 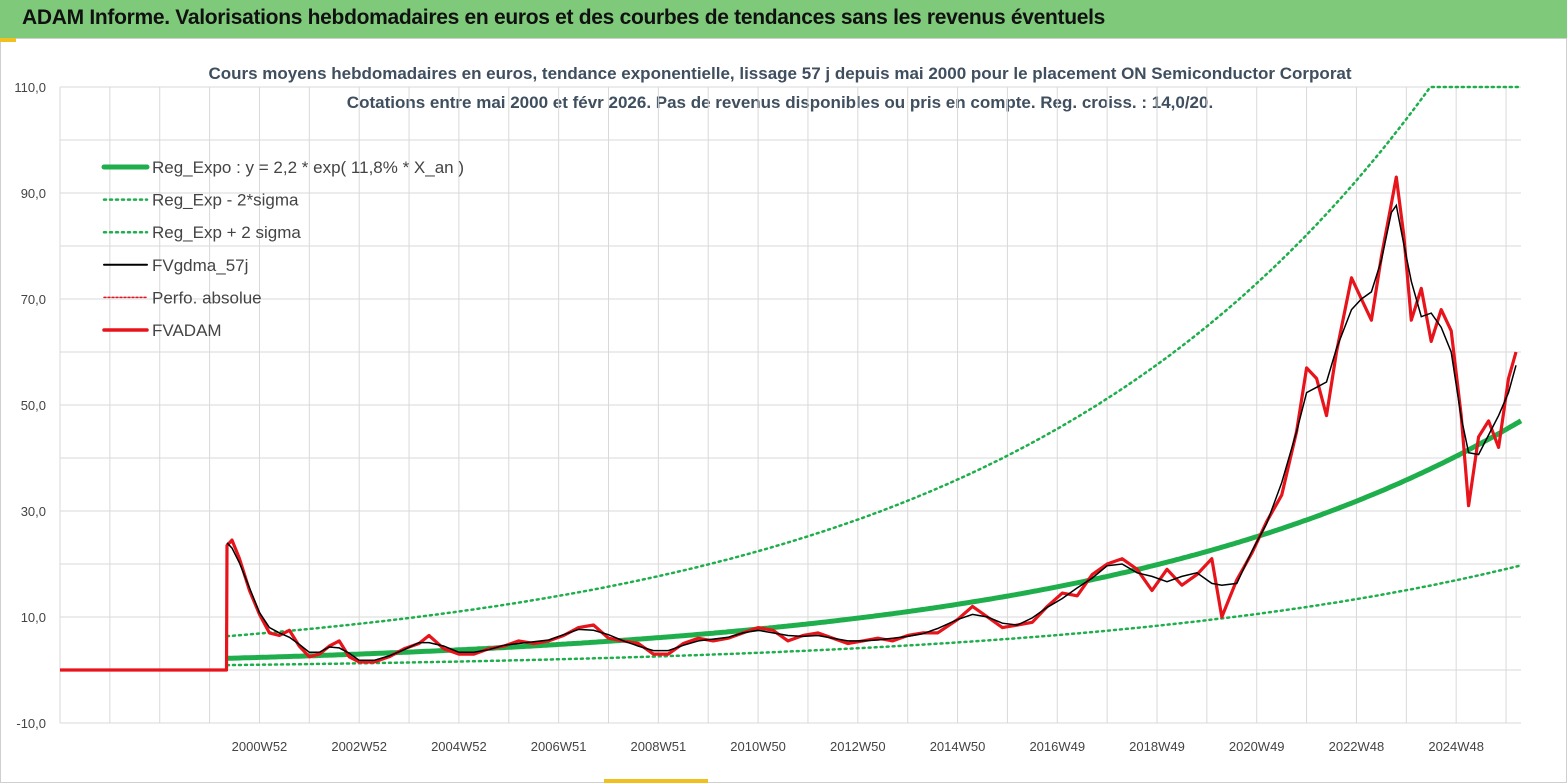 I want to click on x-tick-label: 2002W52, so click(x=359, y=746).